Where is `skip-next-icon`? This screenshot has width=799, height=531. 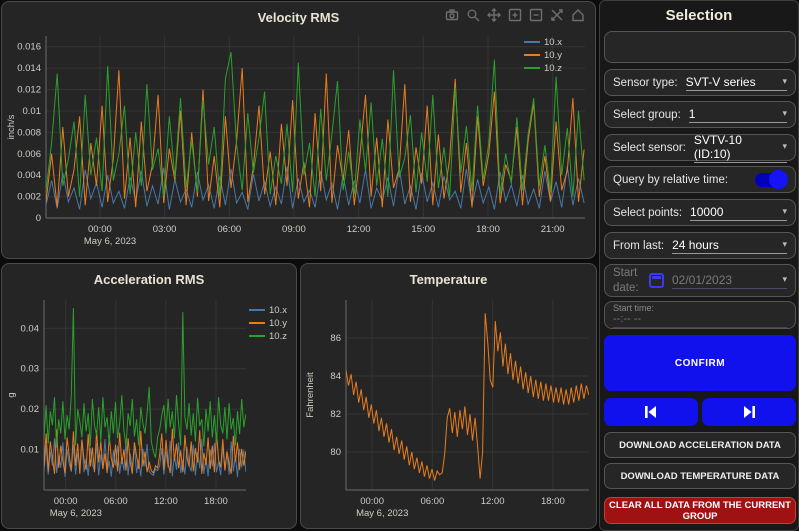 skip-next-icon is located at coordinates (749, 412).